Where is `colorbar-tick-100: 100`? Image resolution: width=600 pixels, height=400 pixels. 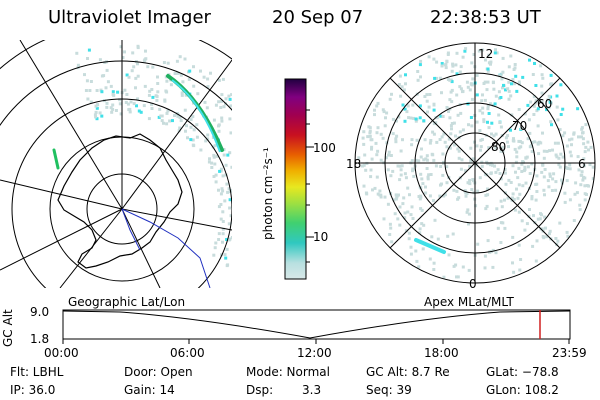 colorbar-tick-100: 100 is located at coordinates (324, 148).